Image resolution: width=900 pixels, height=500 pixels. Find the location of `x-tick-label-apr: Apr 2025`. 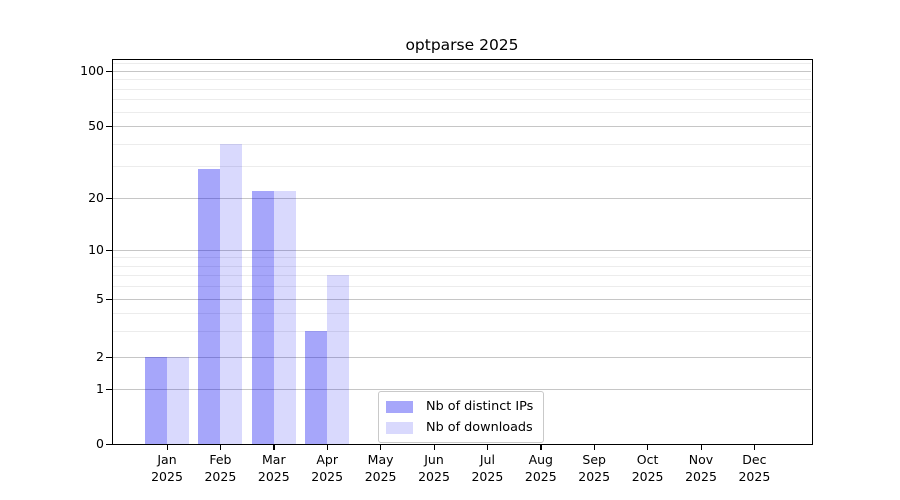

x-tick-label-apr: Apr 2025 is located at coordinates (327, 468).